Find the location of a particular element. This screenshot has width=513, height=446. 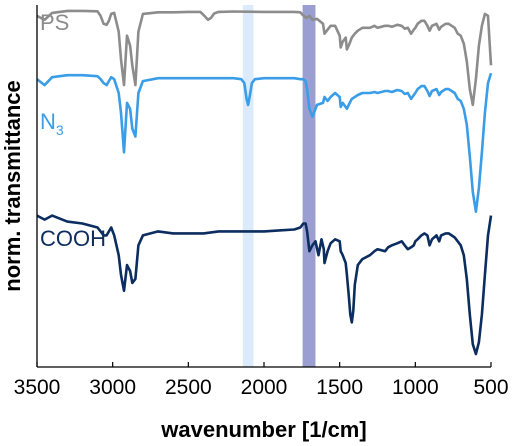

x-tick-label: 2500 is located at coordinates (188, 387).